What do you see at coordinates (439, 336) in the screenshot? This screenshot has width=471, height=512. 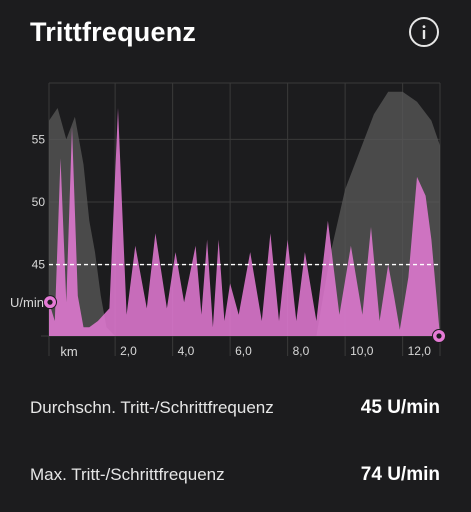 I see `end-marker-center` at bounding box center [439, 336].